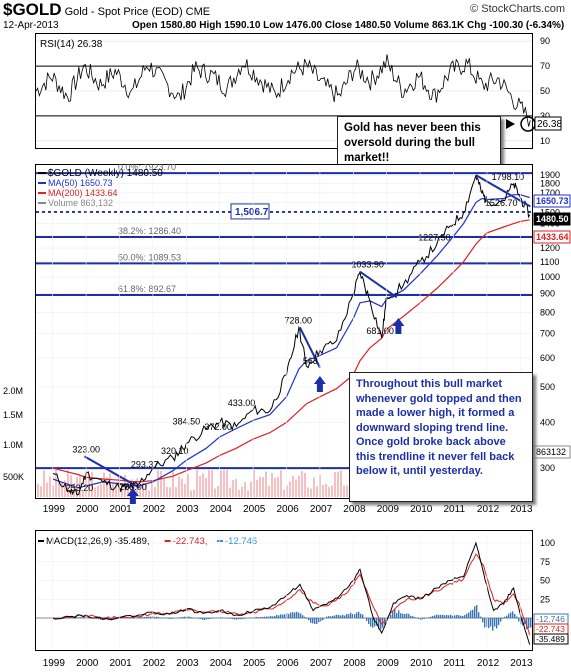 This screenshot has height=672, width=571. What do you see at coordinates (545, 581) in the screenshot?
I see `macd-tick-label: 50` at bounding box center [545, 581].